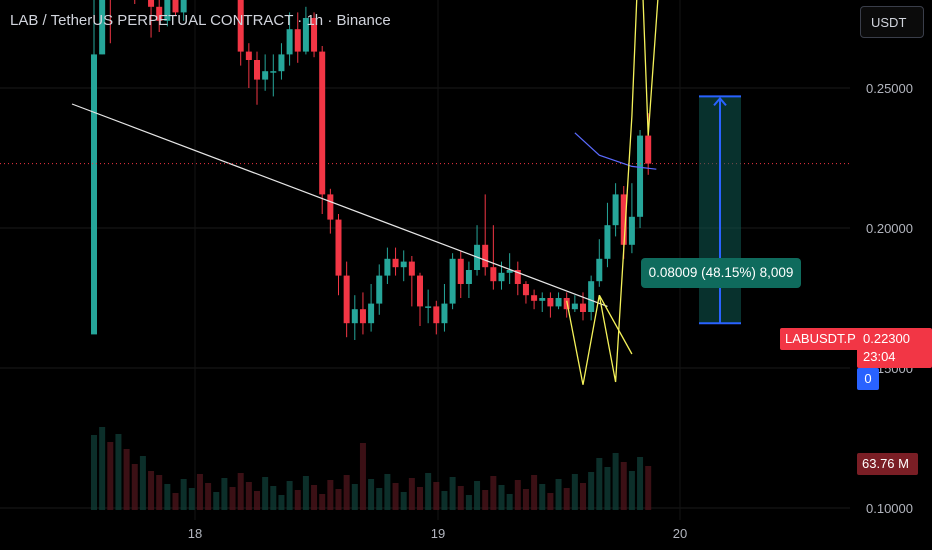 Image resolution: width=932 pixels, height=550 pixels. I want to click on x-tick-label: 20, so click(680, 533).